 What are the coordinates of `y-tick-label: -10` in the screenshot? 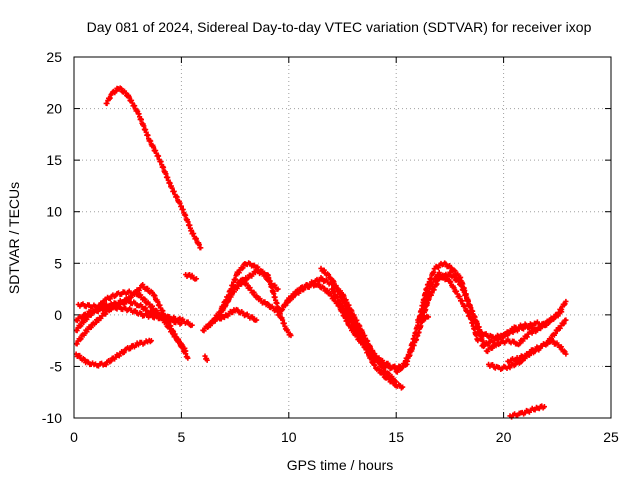 It's located at (52, 418).